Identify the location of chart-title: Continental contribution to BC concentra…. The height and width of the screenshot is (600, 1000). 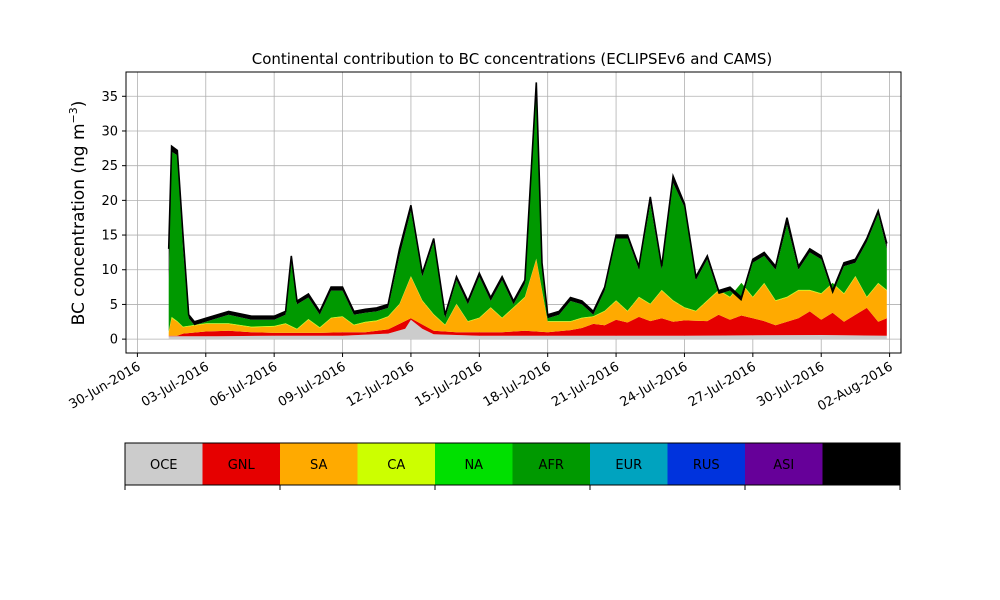
(512, 59).